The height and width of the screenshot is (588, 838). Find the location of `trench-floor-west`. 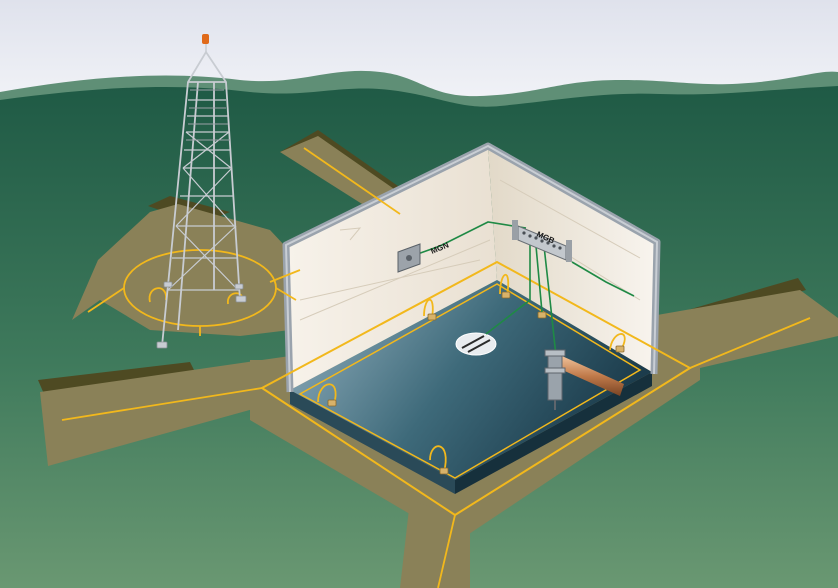

trench-floor-west is located at coordinates (170, 411).